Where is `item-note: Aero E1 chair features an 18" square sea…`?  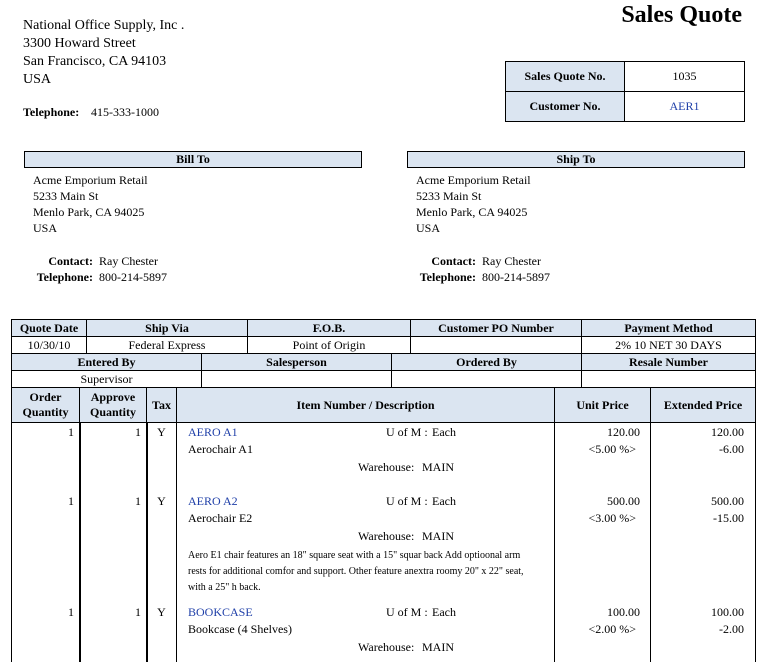
item-note: Aero E1 chair features an 18" square sea… is located at coordinates (356, 571).